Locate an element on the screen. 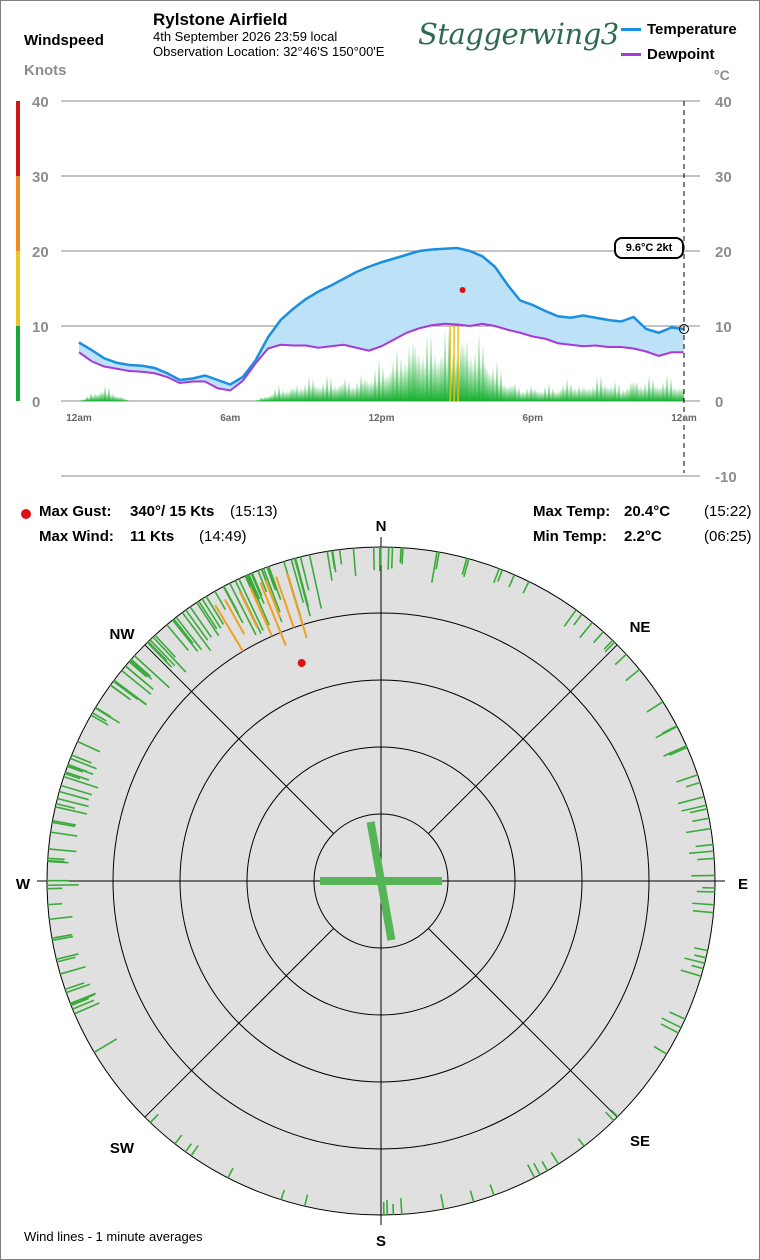 The width and height of the screenshot is (760, 1260). rose-direction-label: SW is located at coordinates (122, 1148).